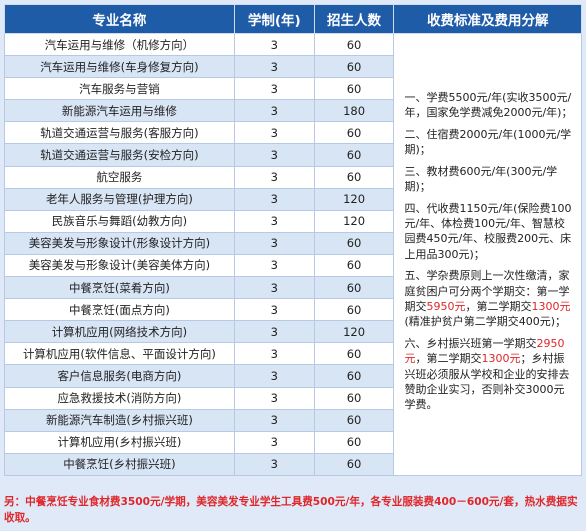 The height and width of the screenshot is (531, 586). I want to click on major-cell: 中餐烹饪(乡村振兴班), so click(119, 464).